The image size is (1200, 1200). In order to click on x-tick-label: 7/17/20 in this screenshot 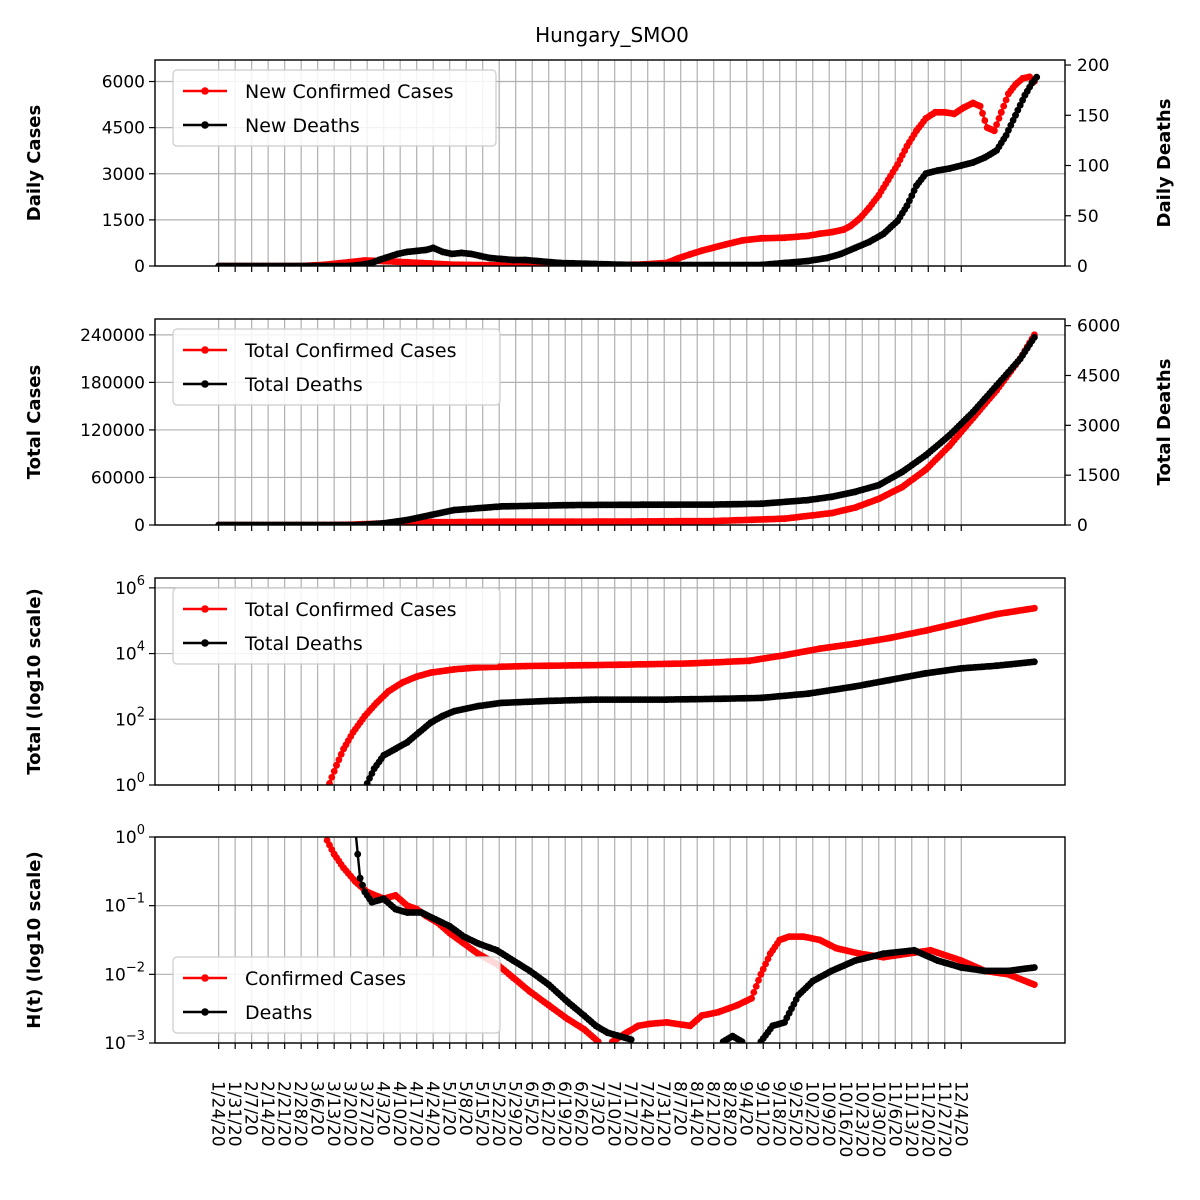, I will do `click(630, 1114)`.